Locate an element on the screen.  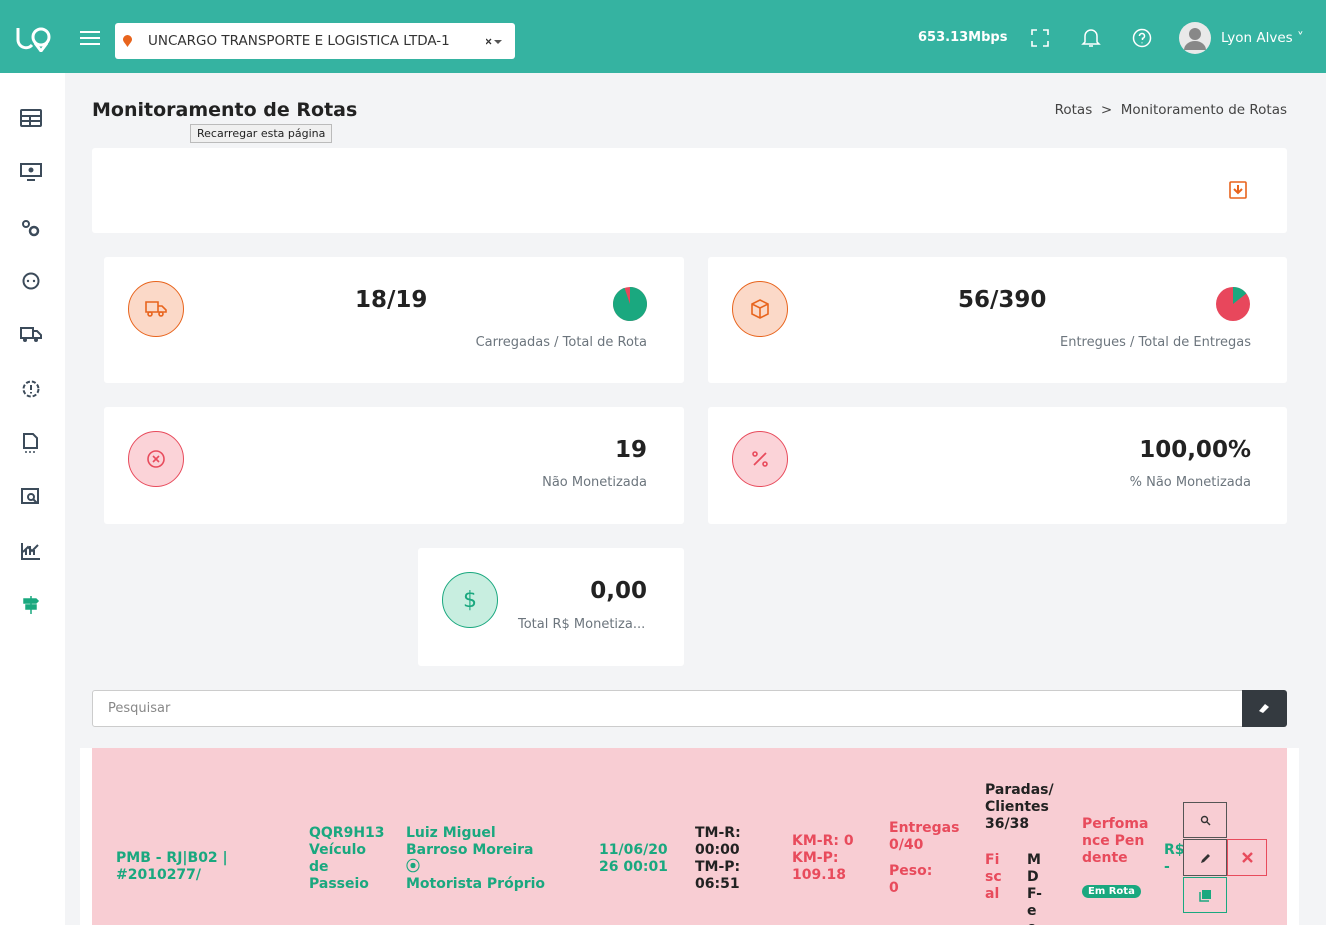
stat-value: 100,00% is located at coordinates (1195, 450).